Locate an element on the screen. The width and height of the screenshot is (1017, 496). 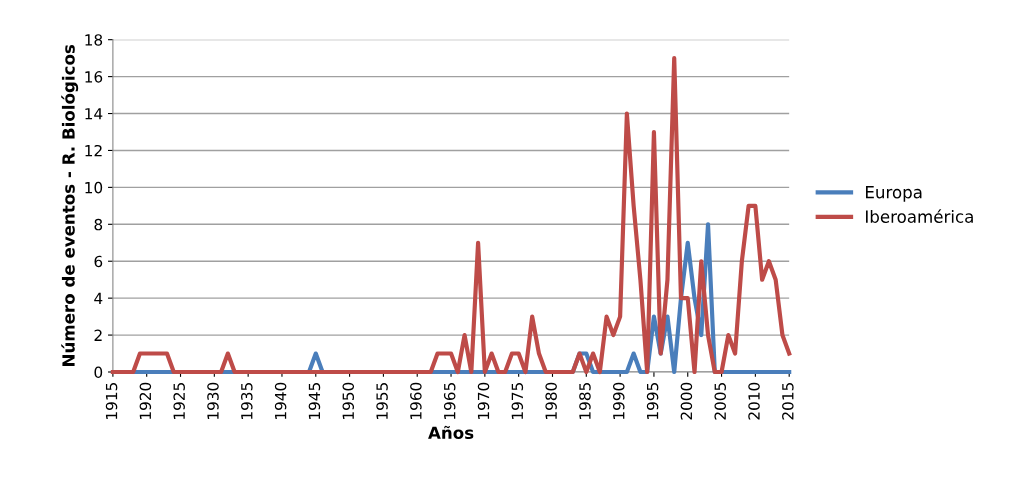
x-tick-label: 1965 is located at coordinates (449, 401).